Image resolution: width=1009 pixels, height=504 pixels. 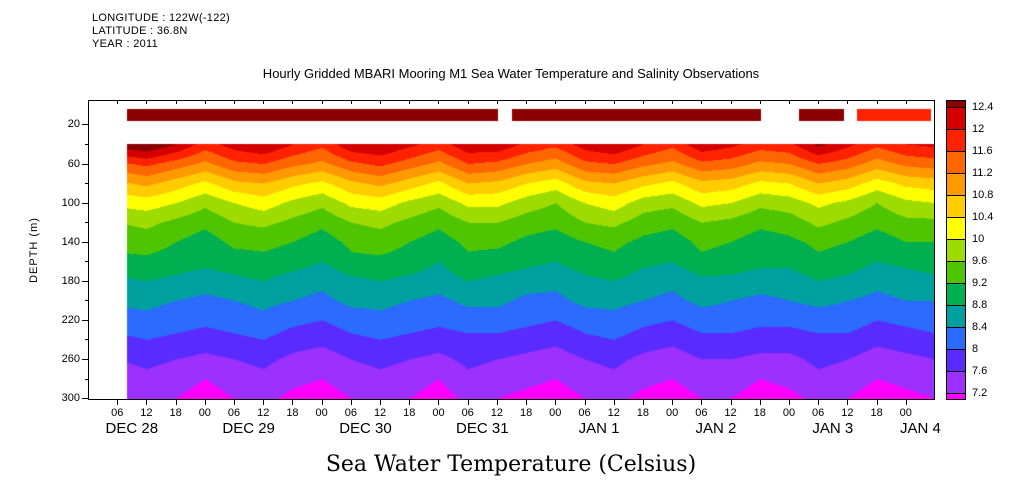 What do you see at coordinates (248, 428) in the screenshot?
I see `x-date-label: DEC 29` at bounding box center [248, 428].